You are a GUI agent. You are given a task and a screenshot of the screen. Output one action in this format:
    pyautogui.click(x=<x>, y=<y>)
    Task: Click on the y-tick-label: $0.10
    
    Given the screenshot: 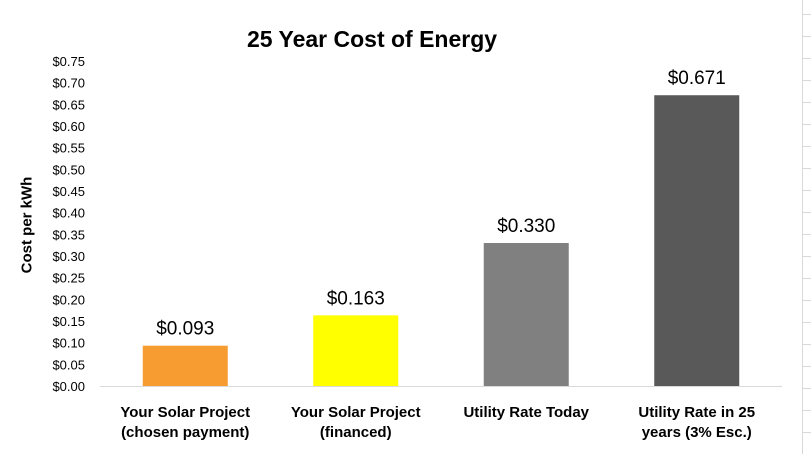 What is the action you would take?
    pyautogui.click(x=68, y=343)
    